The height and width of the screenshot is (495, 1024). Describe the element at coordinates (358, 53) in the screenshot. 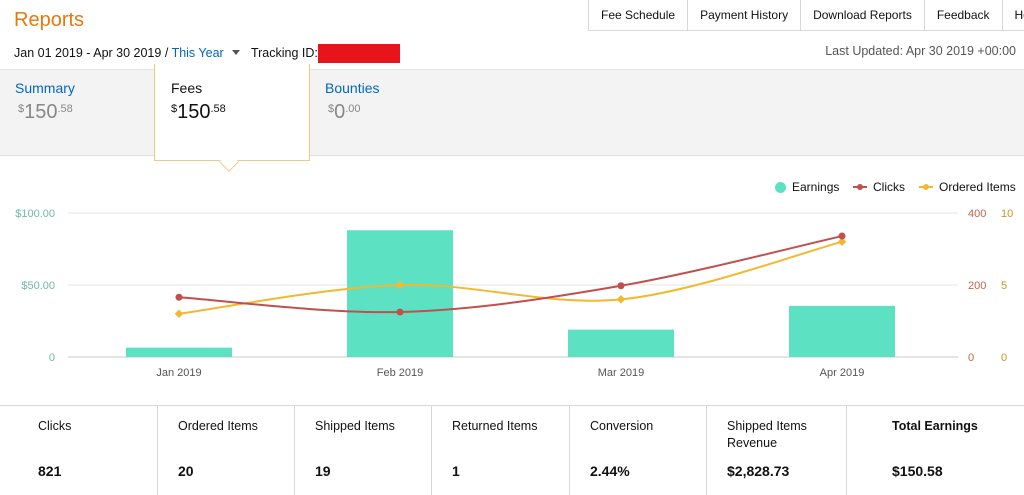

I see `tracking-id-redaction` at that location.